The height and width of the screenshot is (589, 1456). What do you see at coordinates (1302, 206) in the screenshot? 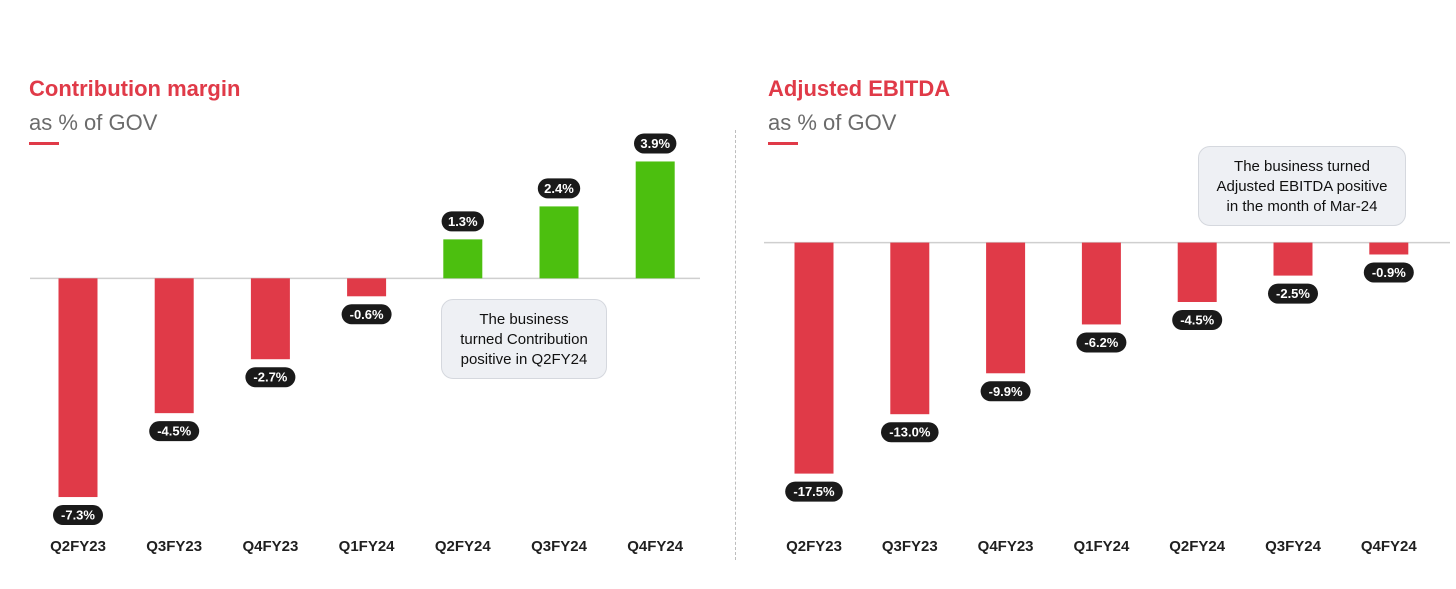
I see `annotation-line: in the month of Mar-24` at bounding box center [1302, 206].